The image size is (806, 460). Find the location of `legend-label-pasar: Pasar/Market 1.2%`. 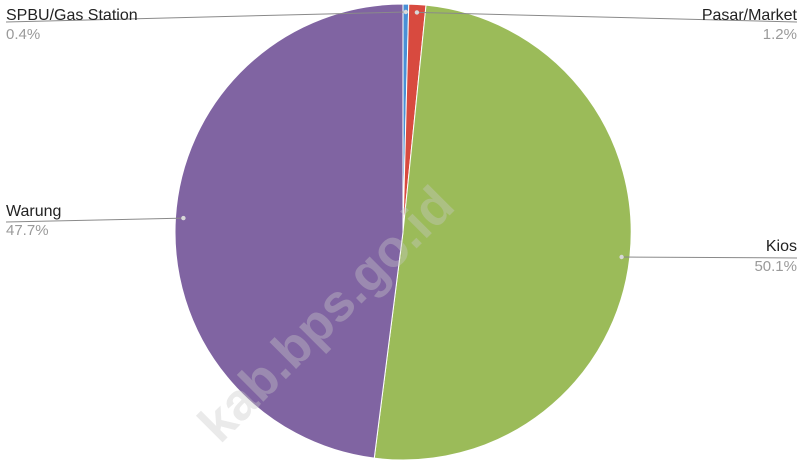

legend-label-pasar: Pasar/Market 1.2% is located at coordinates (750, 25).